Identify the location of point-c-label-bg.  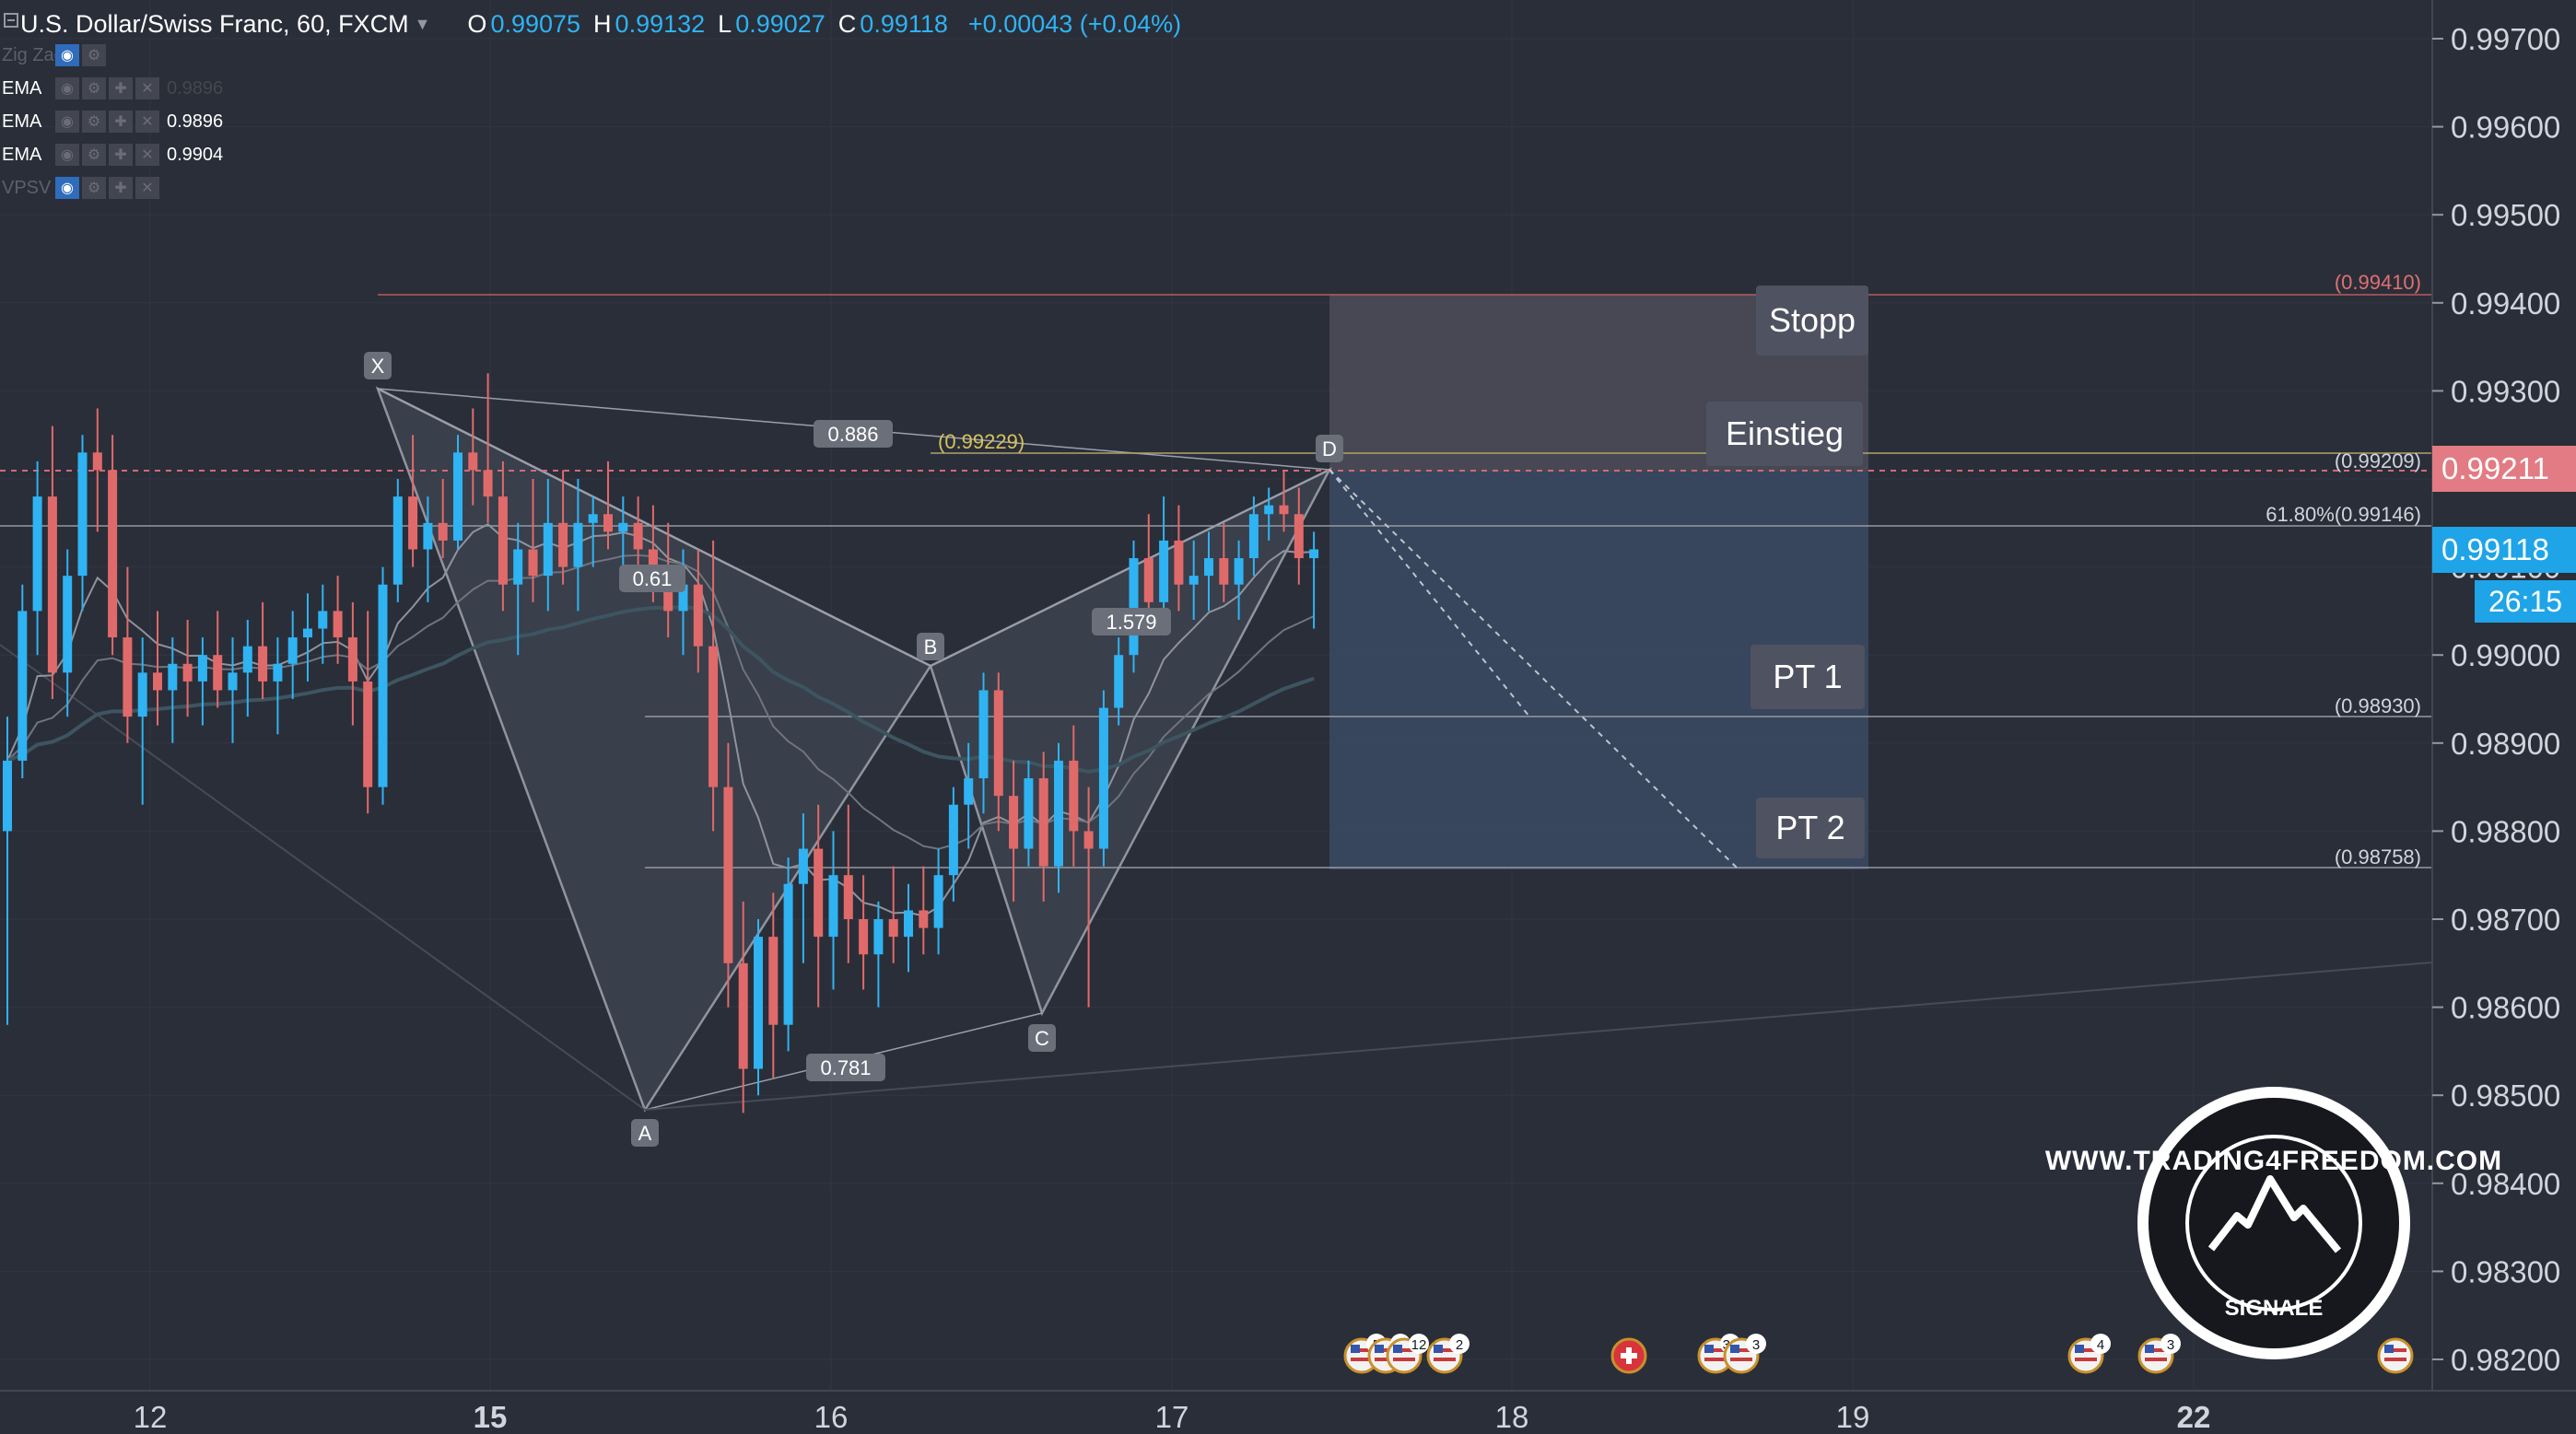
(1042, 1038).